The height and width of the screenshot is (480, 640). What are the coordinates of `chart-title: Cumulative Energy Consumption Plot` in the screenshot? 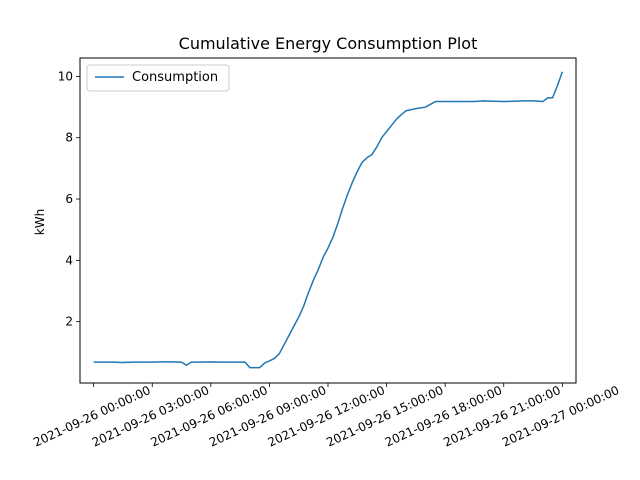 It's located at (328, 43).